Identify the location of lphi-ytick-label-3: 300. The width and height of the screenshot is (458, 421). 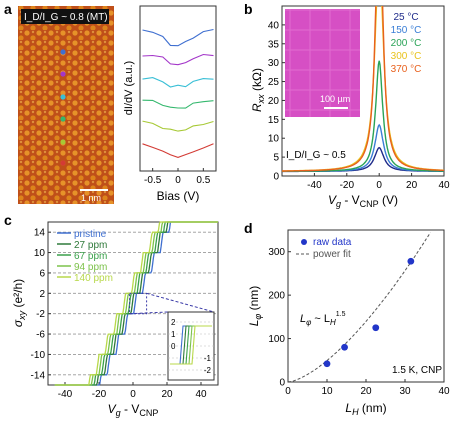
(276, 252).